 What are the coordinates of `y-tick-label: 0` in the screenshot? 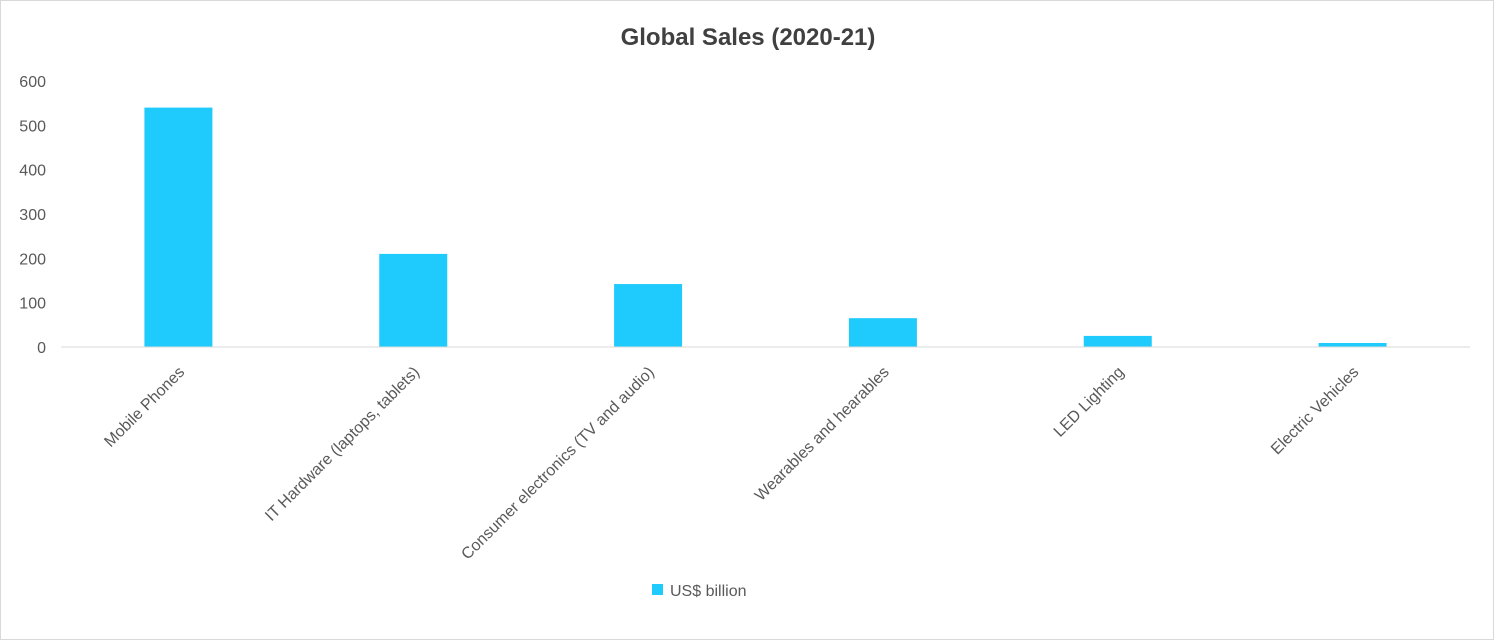 It's located at (41, 348).